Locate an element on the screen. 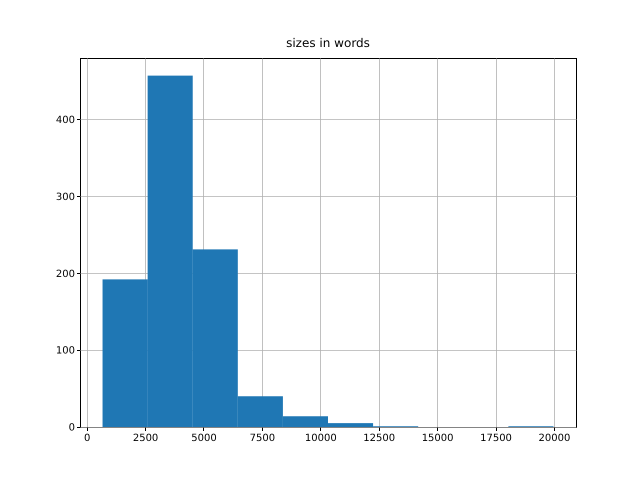  x-tick-label: 7500 is located at coordinates (263, 438).